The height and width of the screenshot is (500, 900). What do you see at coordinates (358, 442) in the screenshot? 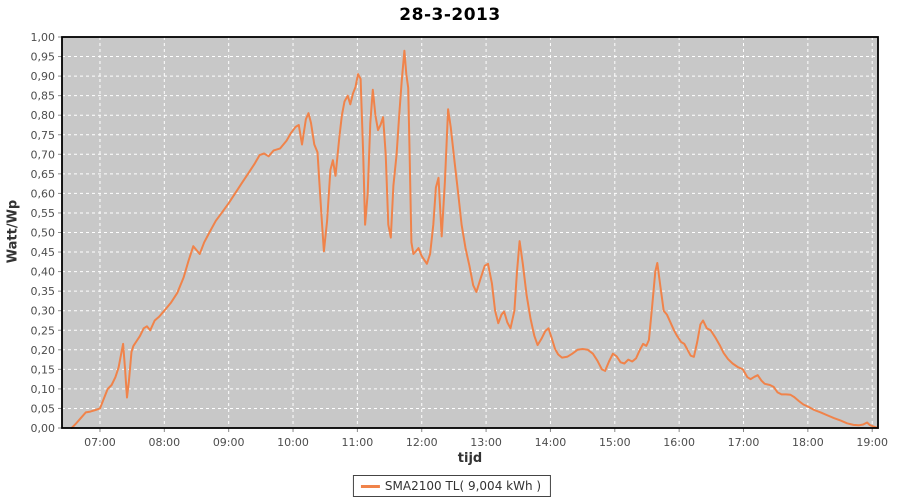
I see `x-tick-label: 11:00` at bounding box center [358, 442].